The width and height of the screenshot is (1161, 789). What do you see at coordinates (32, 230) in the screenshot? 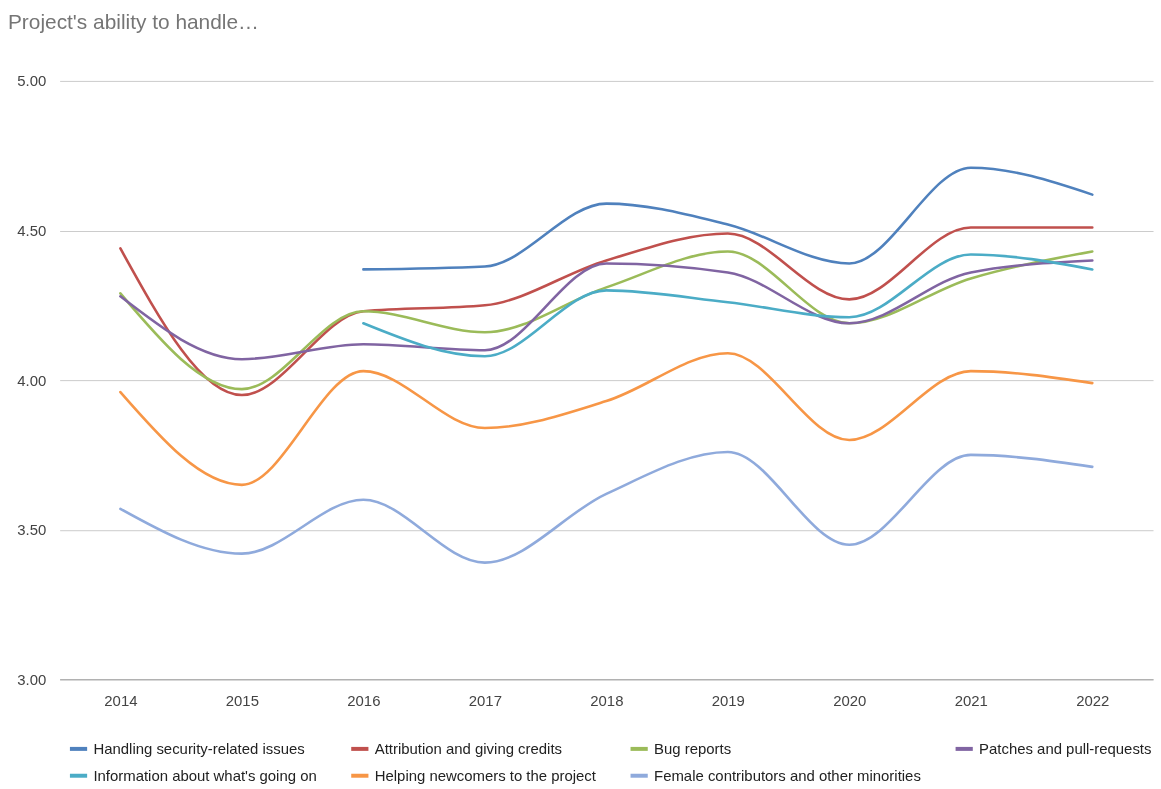
I see `y-tick-label: 4.50` at bounding box center [32, 230].